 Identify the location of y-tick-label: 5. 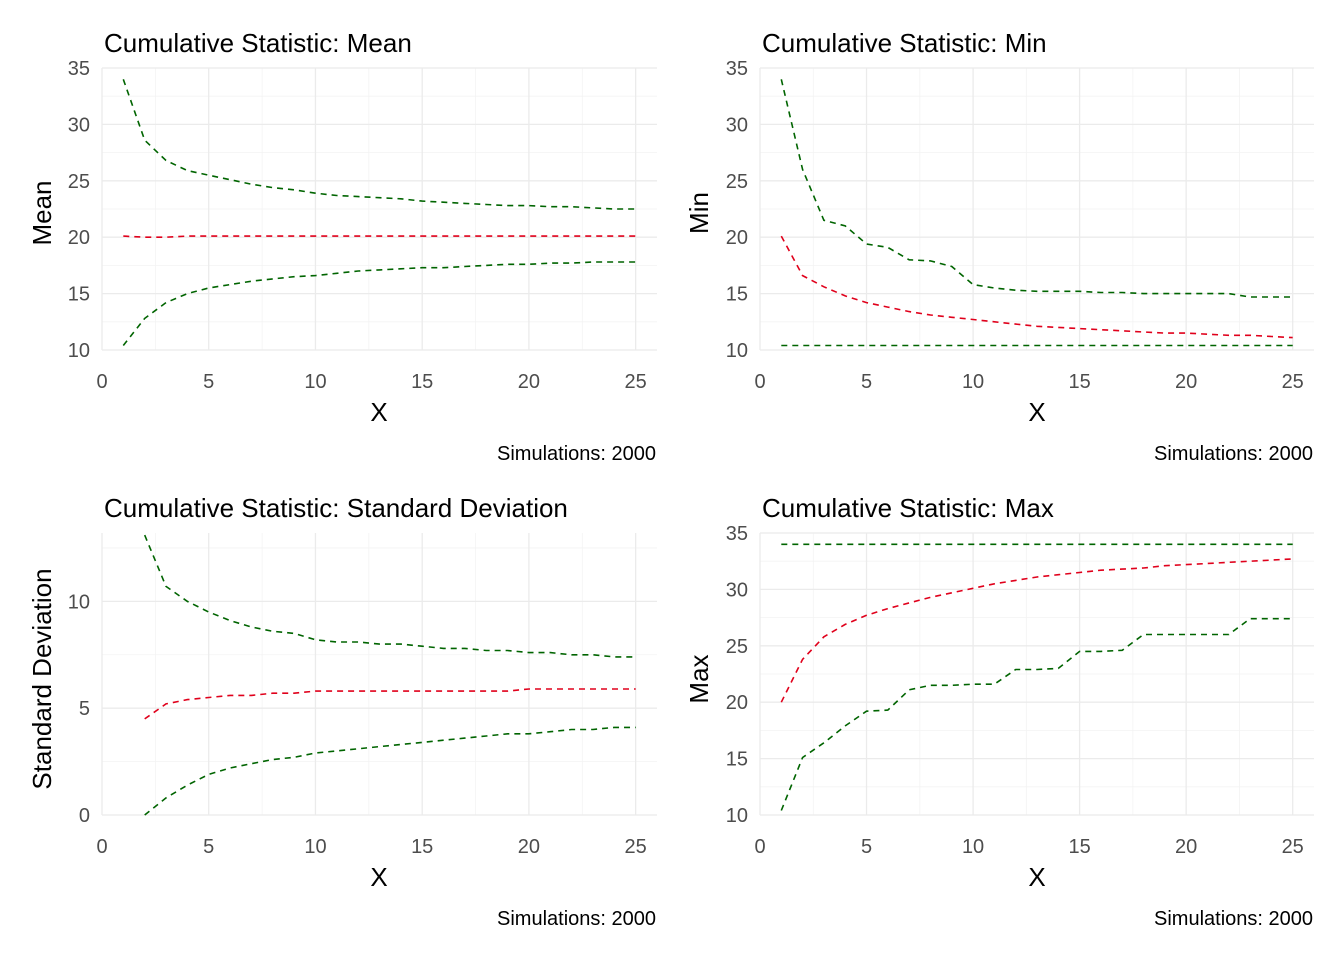
(84, 709).